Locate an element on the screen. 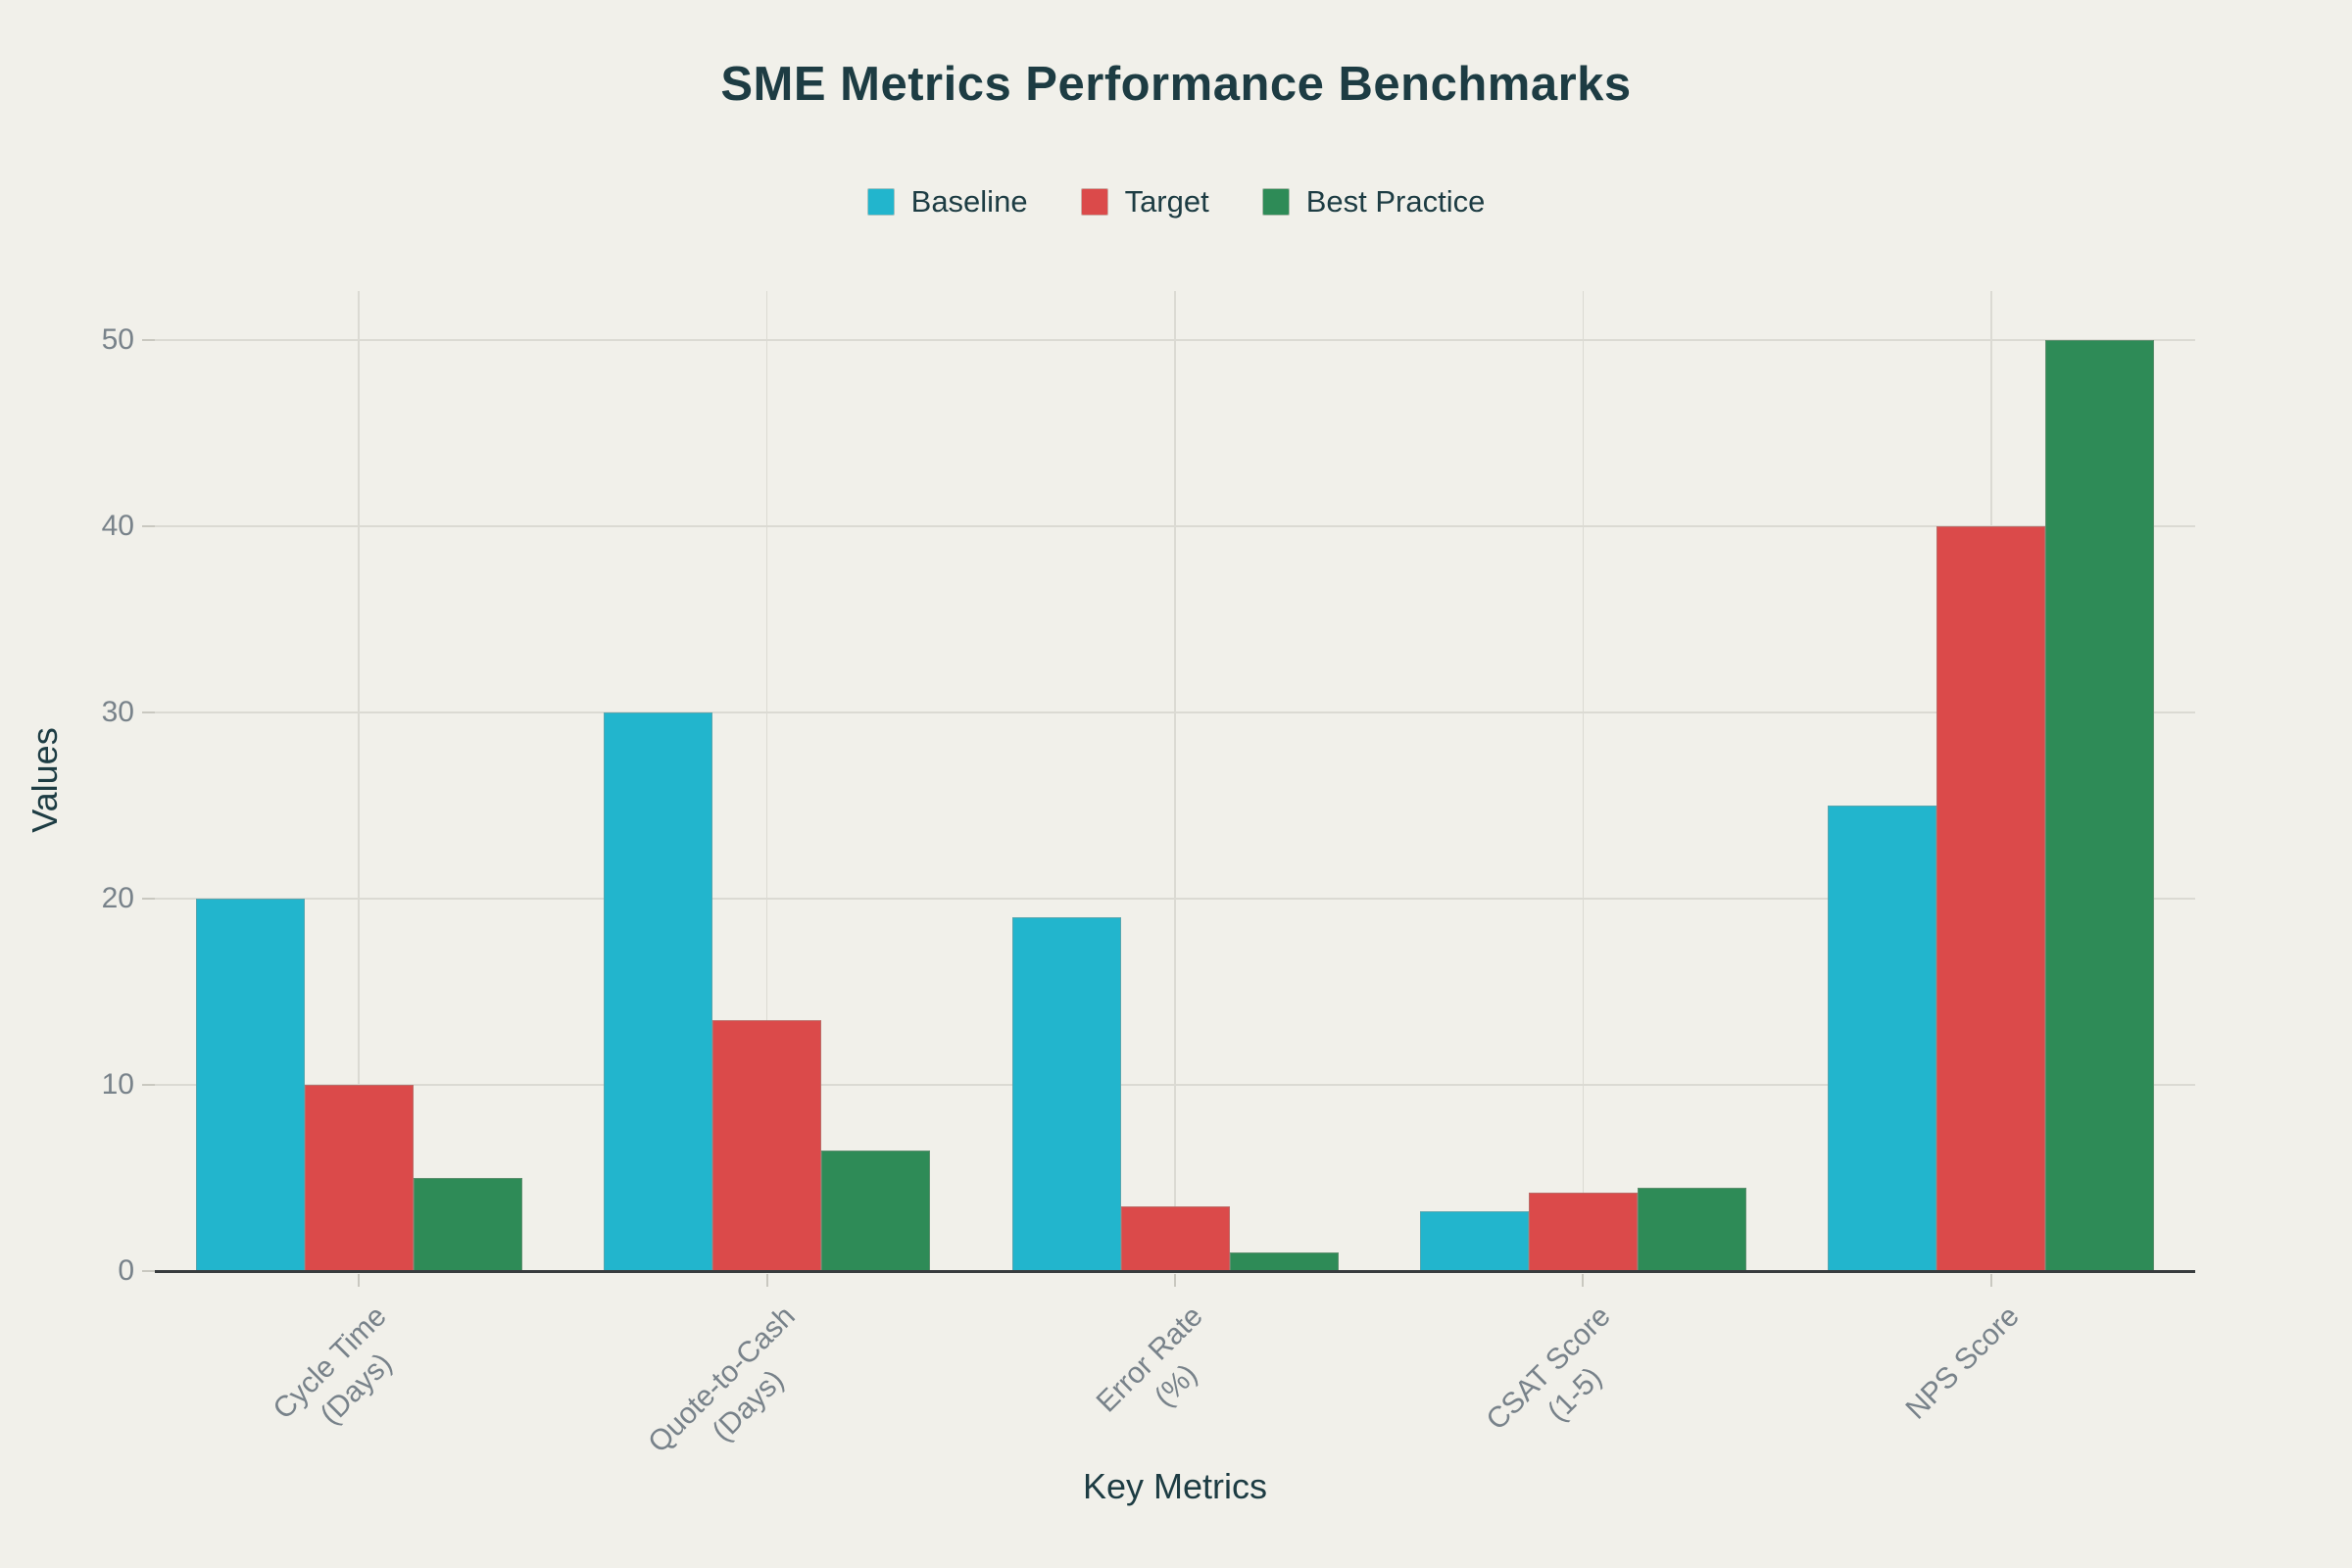 The image size is (2352, 1568). x-tick-mark-csat-score is located at coordinates (1583, 1280).